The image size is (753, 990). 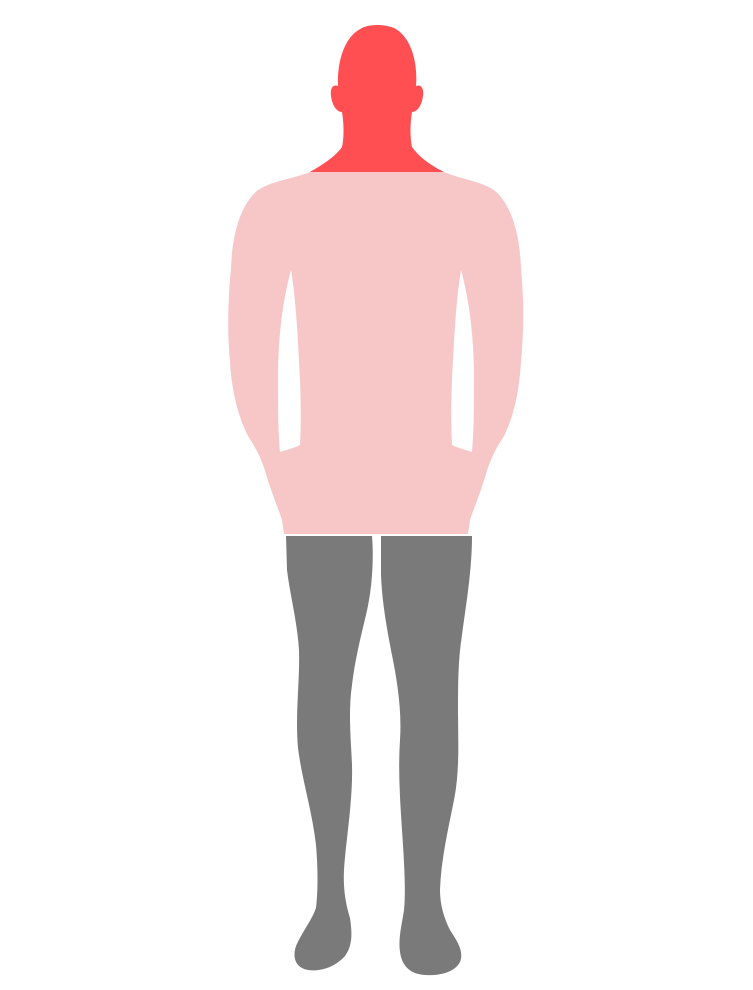 What do you see at coordinates (376, 353) in the screenshot?
I see `torso-region` at bounding box center [376, 353].